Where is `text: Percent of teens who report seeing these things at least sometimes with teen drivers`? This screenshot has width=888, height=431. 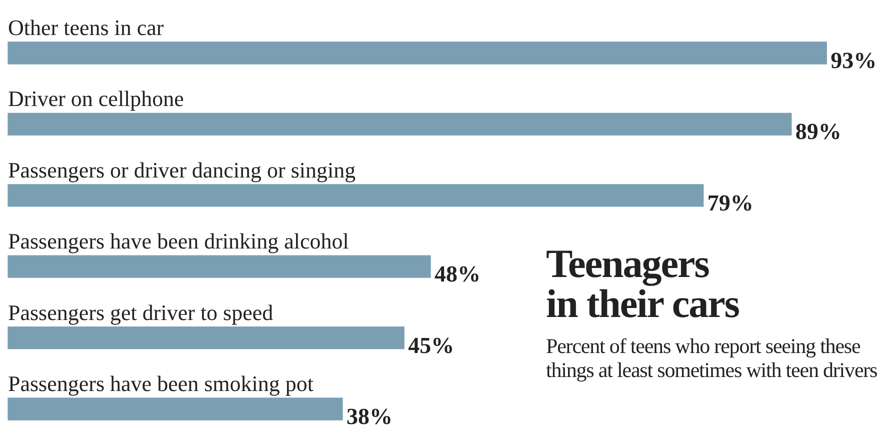 text: Percent of teens who report seeing these things at least sometimes with teen drivers is located at coordinates (712, 358).